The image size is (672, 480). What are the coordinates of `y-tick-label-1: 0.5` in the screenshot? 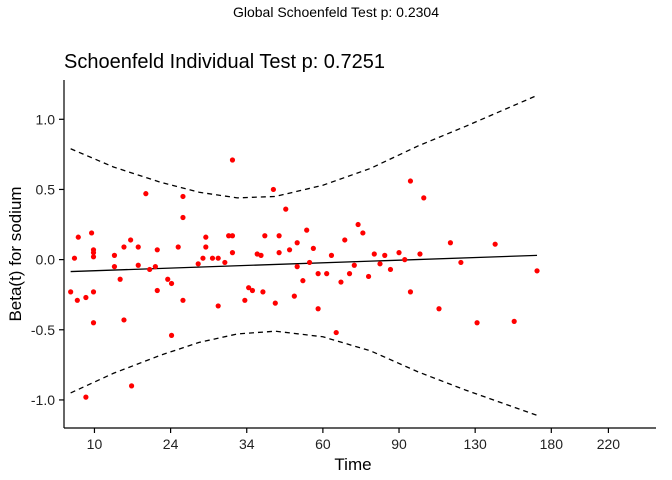 It's located at (46, 189).